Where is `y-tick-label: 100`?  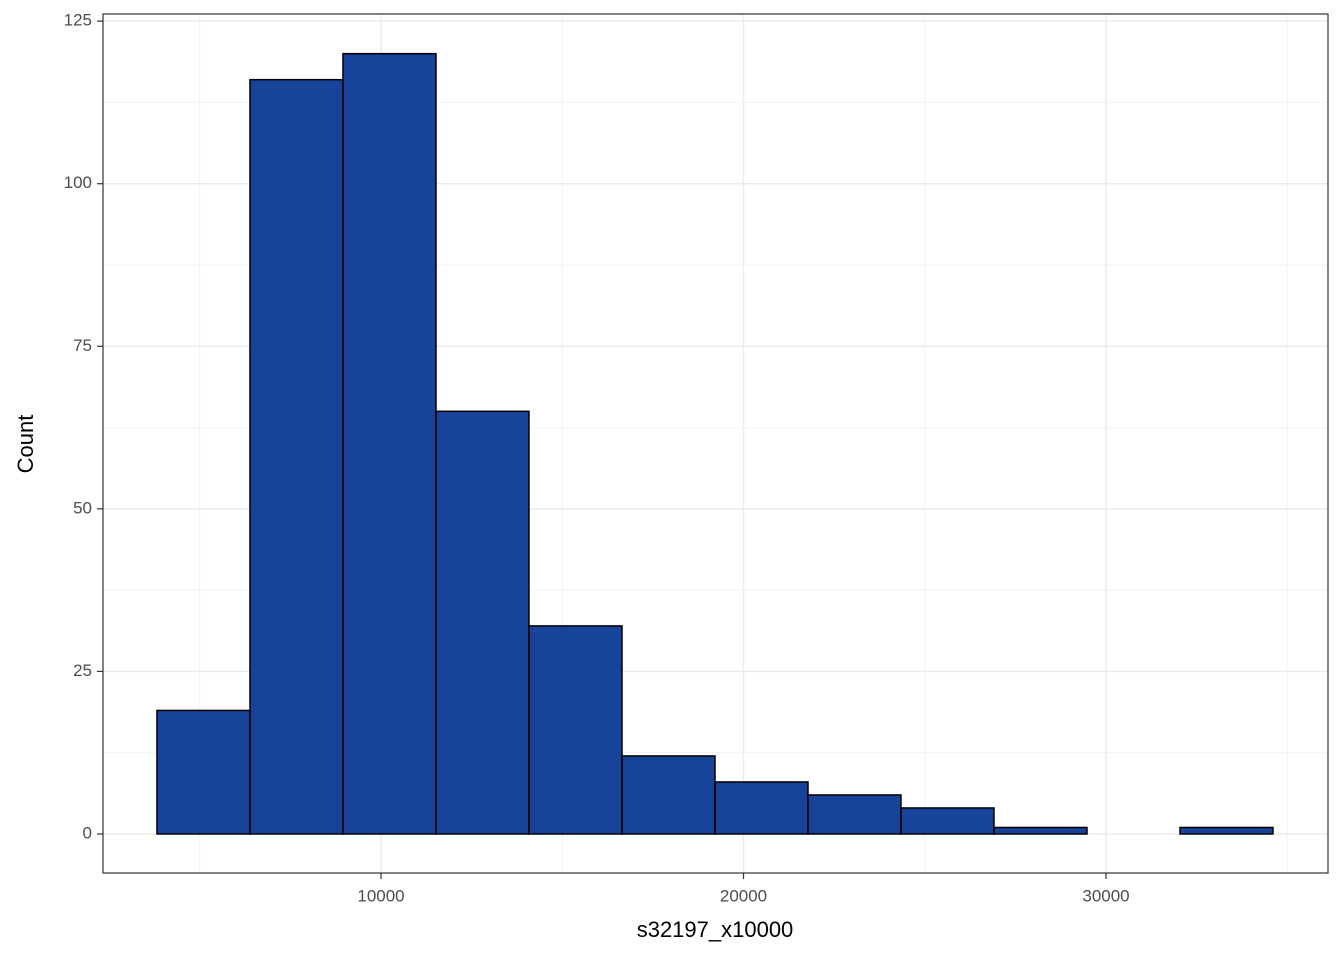 y-tick-label: 100 is located at coordinates (78, 182).